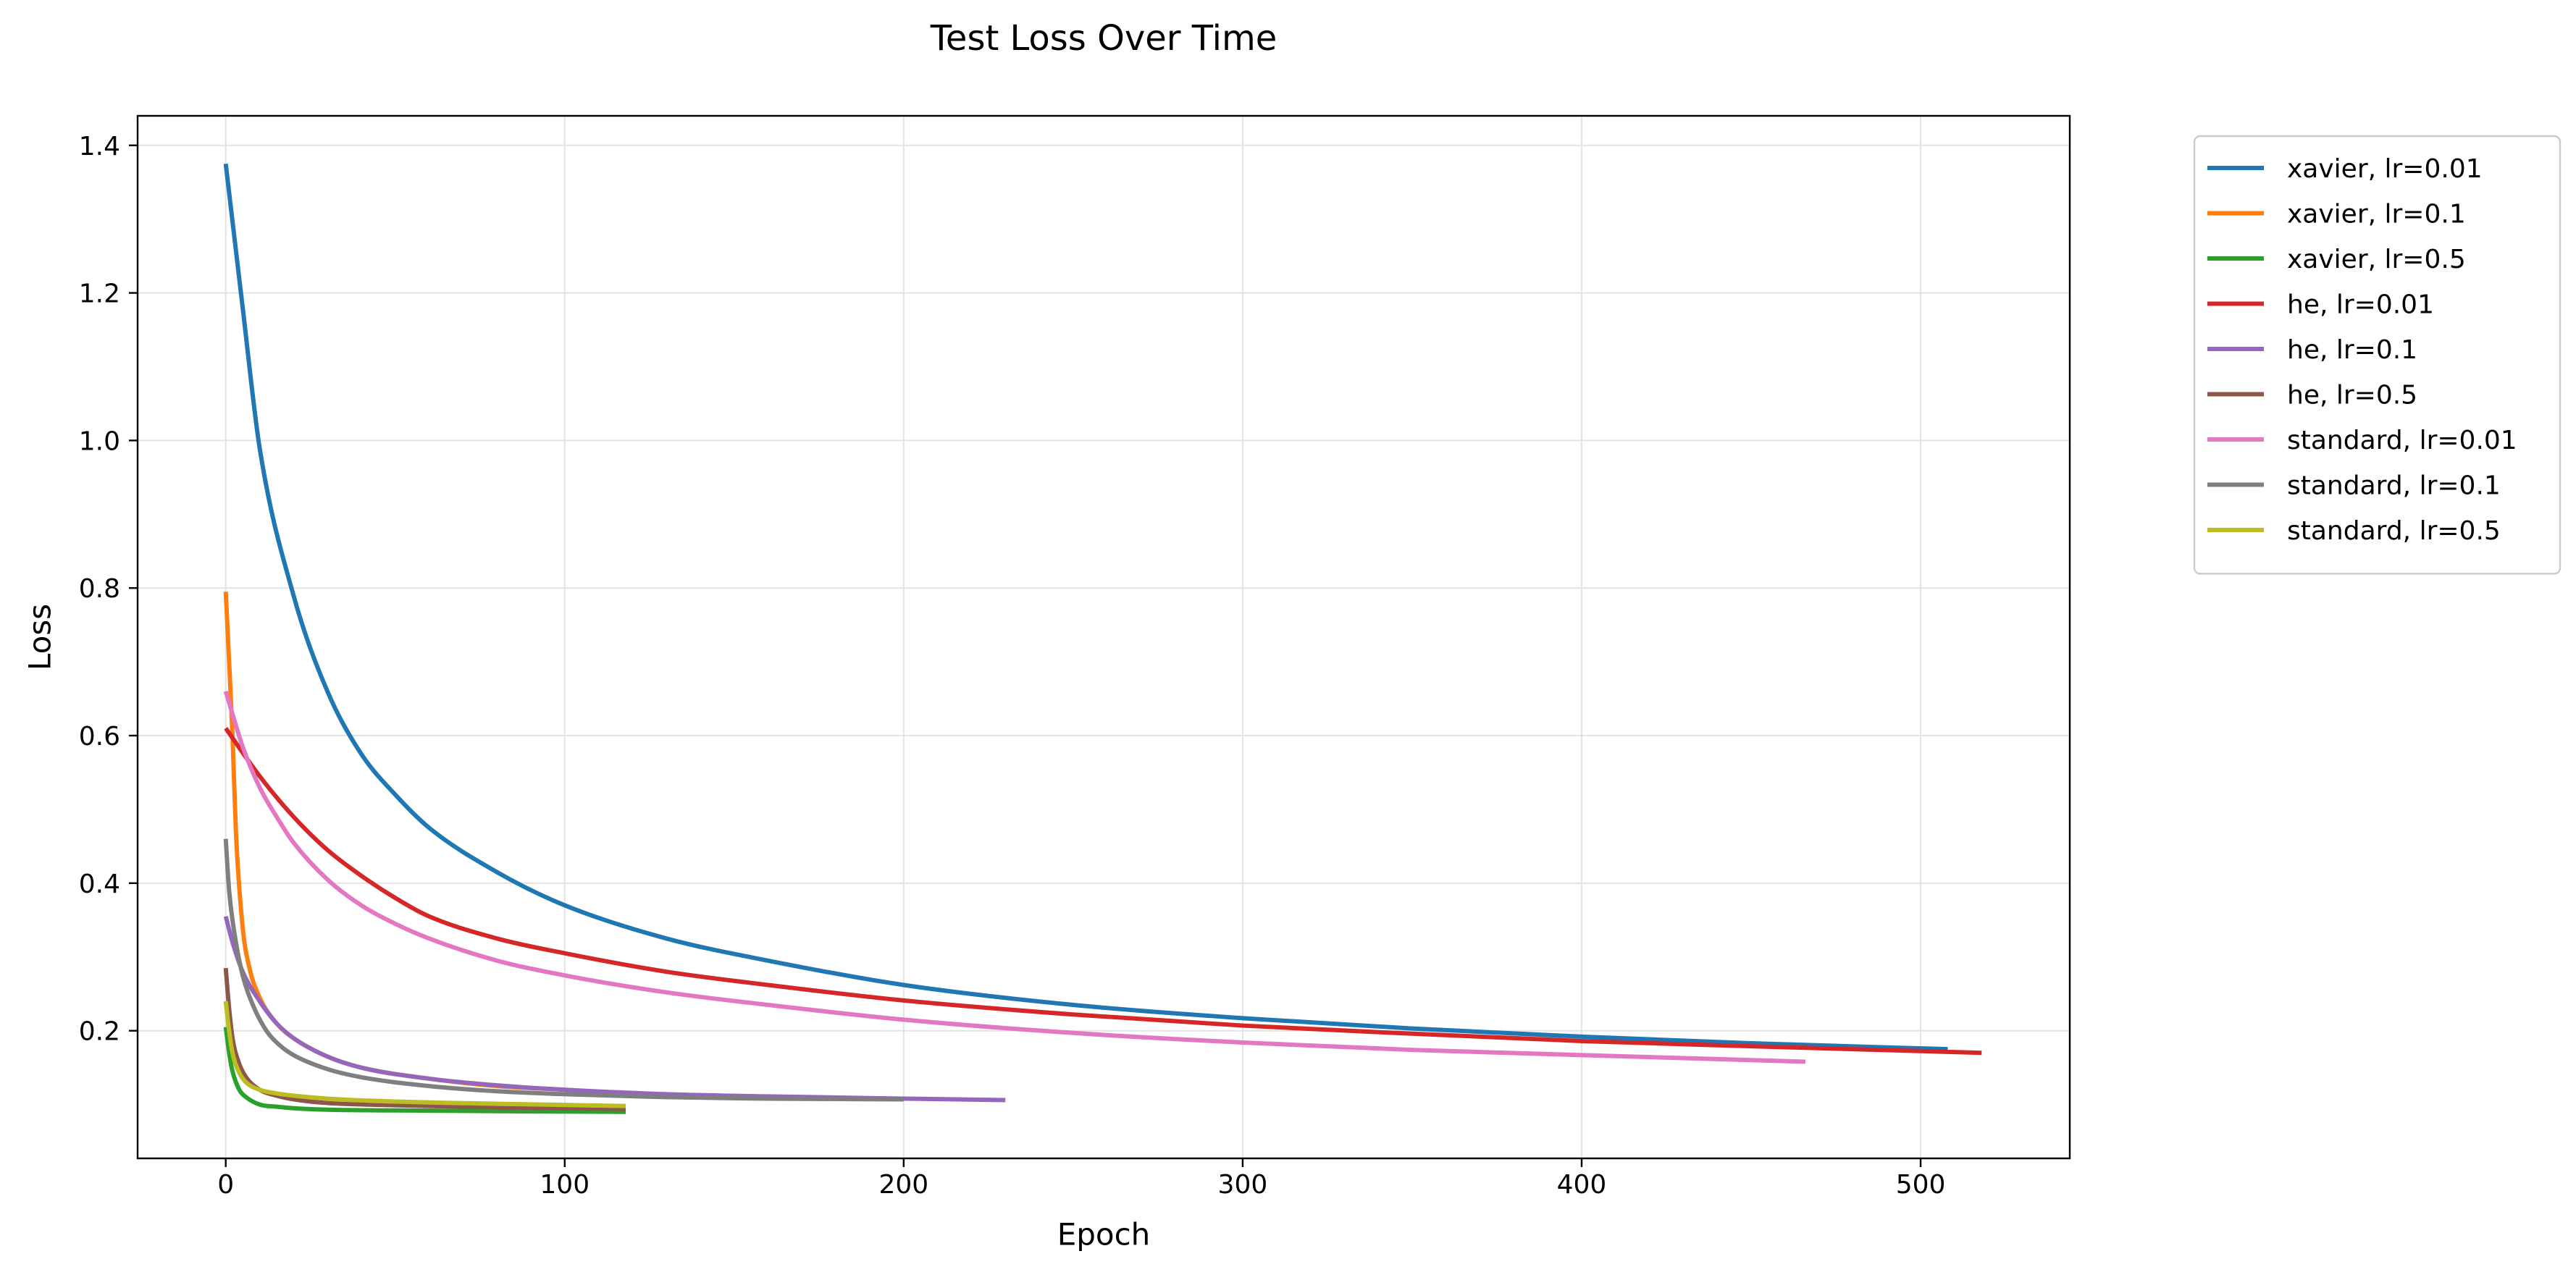 The height and width of the screenshot is (1280, 2576). I want to click on legend-label: standard, lr=0.01, so click(2402, 441).